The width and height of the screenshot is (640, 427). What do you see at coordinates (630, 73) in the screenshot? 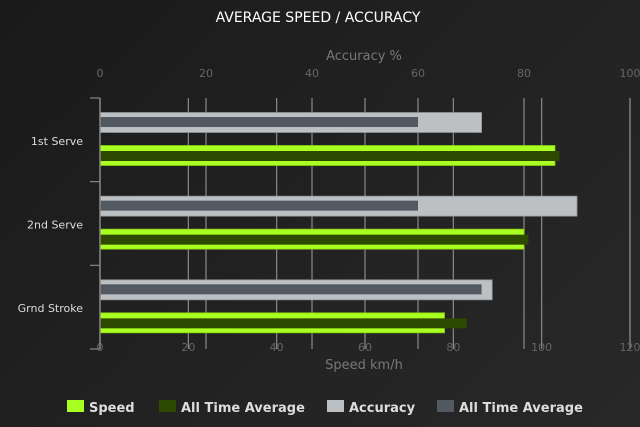
I see `top-tick-label: 100` at bounding box center [630, 73].